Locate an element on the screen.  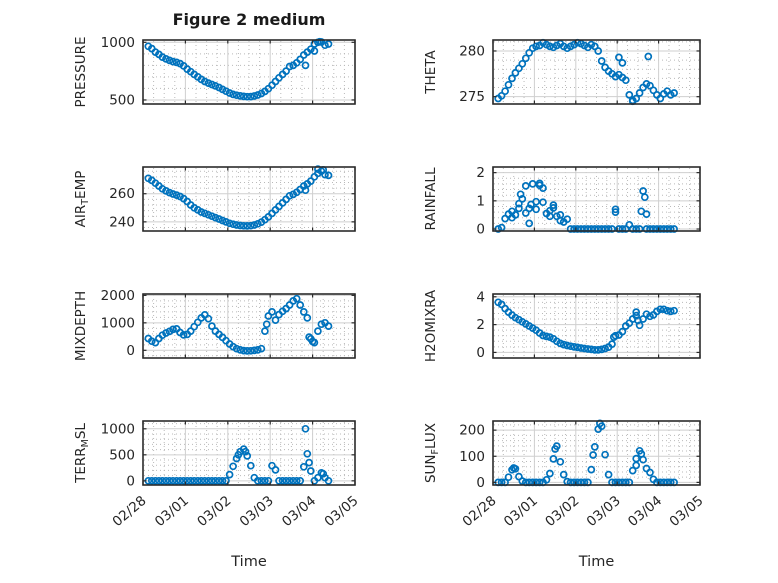
y-axis-label-rainfall: RAINFALL is located at coordinates (431, 198).